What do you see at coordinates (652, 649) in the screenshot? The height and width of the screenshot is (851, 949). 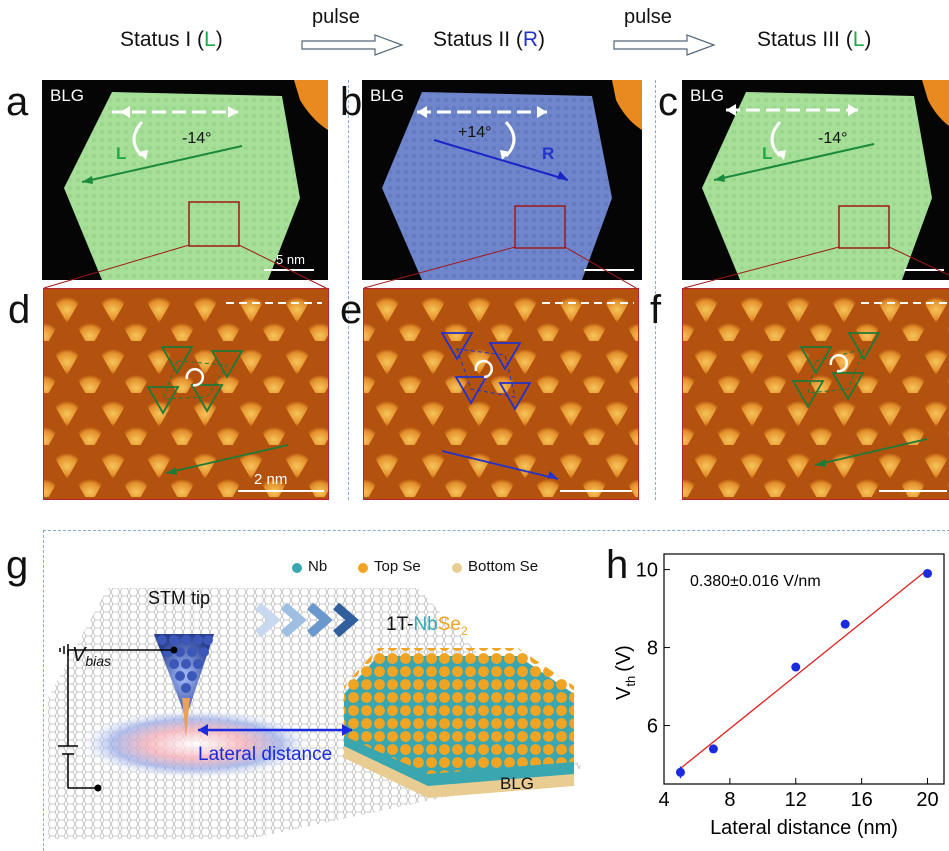 I see `y-tick-label: 8` at bounding box center [652, 649].